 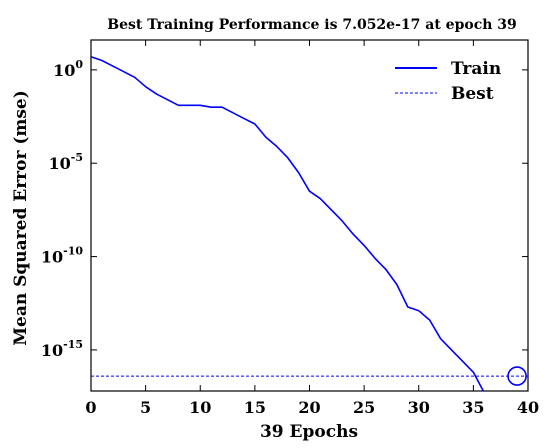 I want to click on x-tick-label: 10, so click(x=200, y=407).